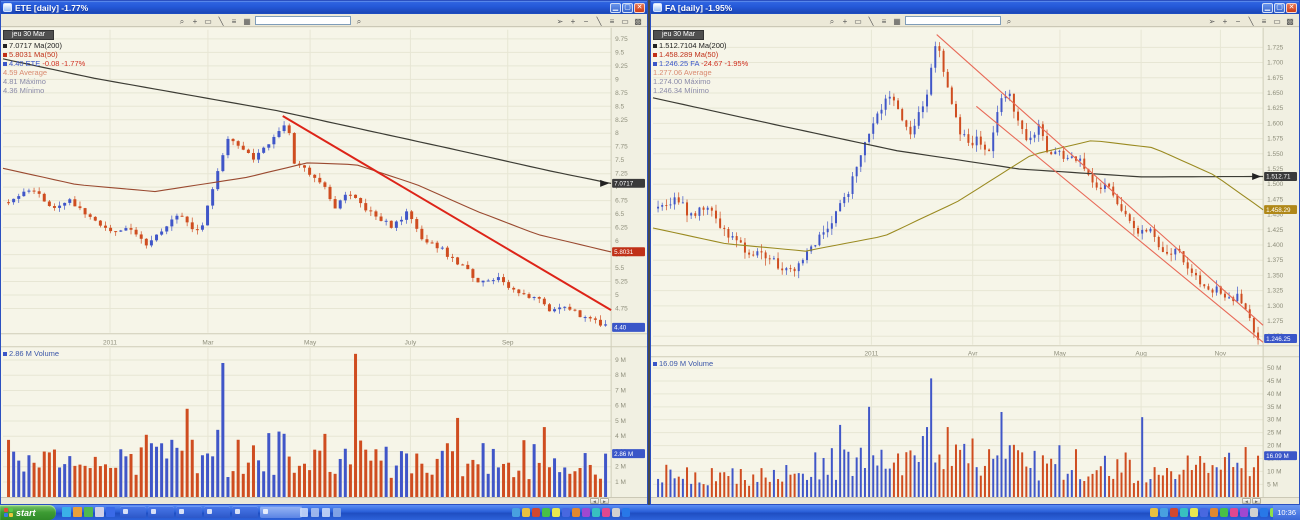 The height and width of the screenshot is (520, 1300). Describe the element at coordinates (1275, 123) in the screenshot. I see `svg-text: 1.600` at that location.